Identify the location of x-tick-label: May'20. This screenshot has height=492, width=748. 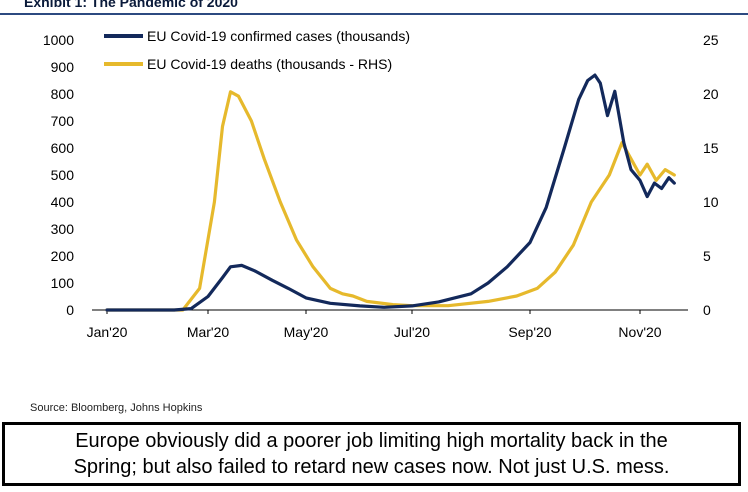
(306, 332).